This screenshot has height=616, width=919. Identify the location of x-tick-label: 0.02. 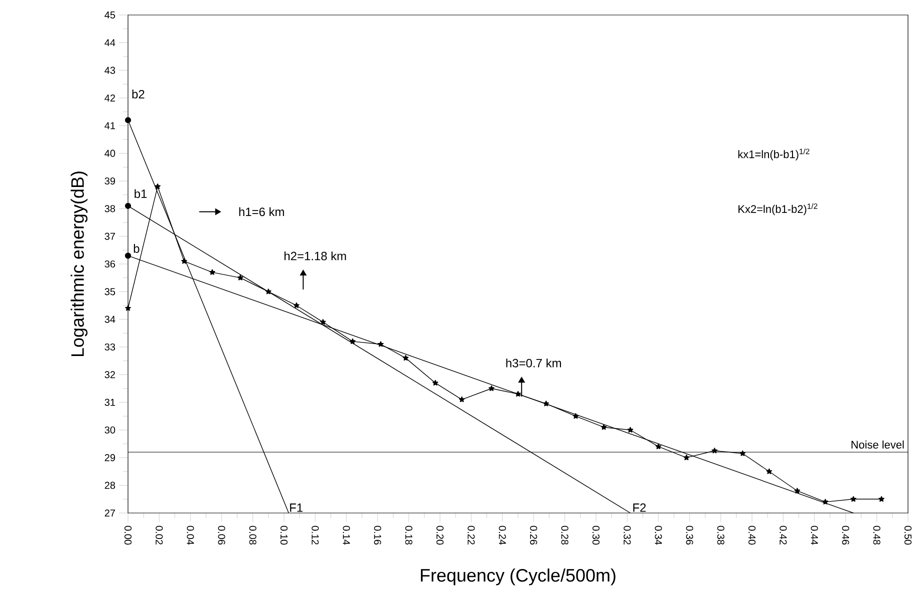
(159, 535).